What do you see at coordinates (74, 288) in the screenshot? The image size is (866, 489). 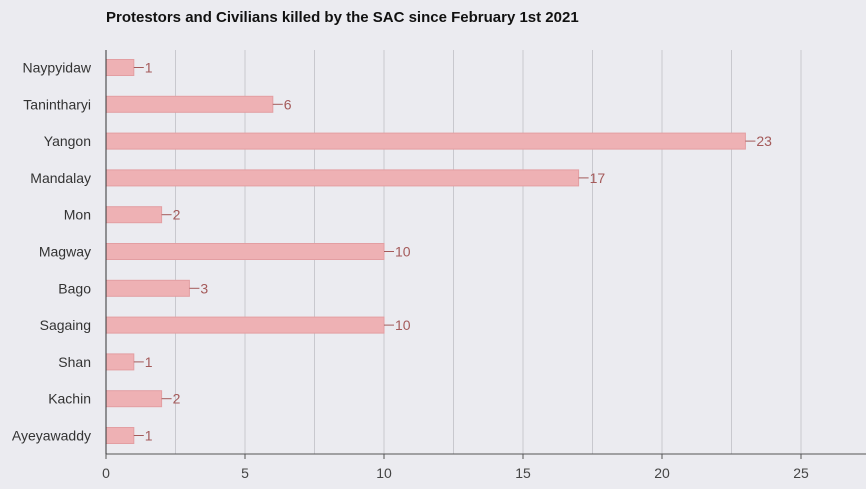 I see `category-label: Bago` at bounding box center [74, 288].